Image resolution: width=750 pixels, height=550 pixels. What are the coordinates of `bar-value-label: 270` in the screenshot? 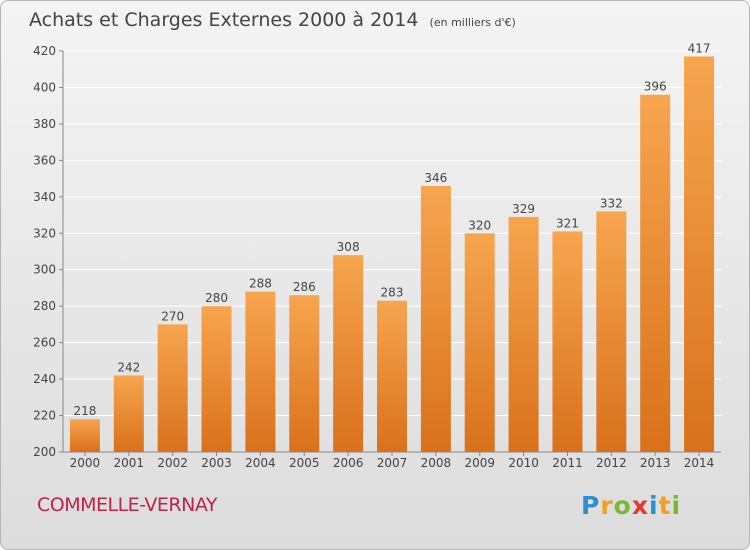 It's located at (172, 316).